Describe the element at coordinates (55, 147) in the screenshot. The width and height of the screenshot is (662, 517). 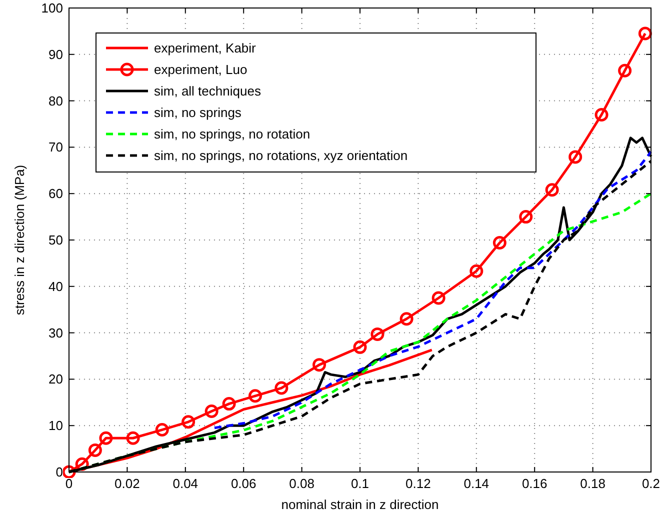
I see `y-tick-label: 70` at that location.